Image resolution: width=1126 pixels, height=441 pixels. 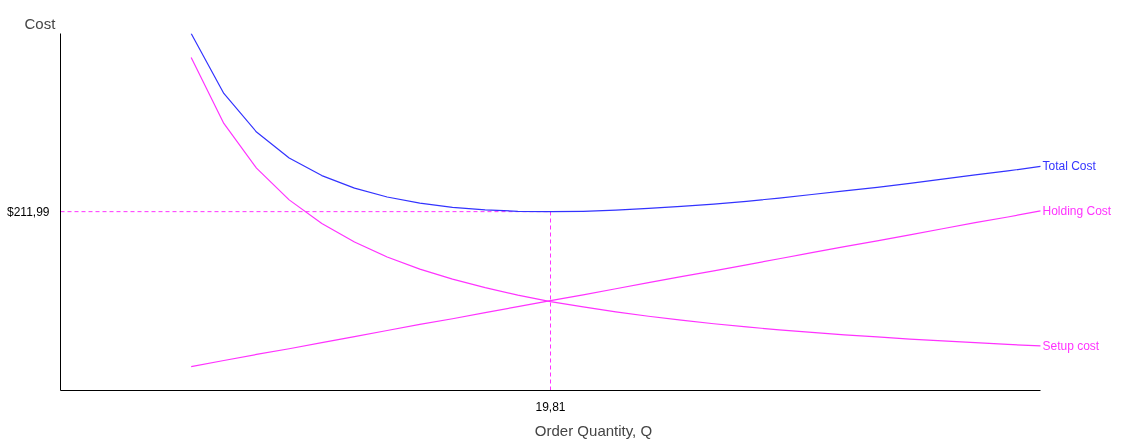 What do you see at coordinates (1071, 345) in the screenshot?
I see `series-label: Setup cost` at bounding box center [1071, 345].